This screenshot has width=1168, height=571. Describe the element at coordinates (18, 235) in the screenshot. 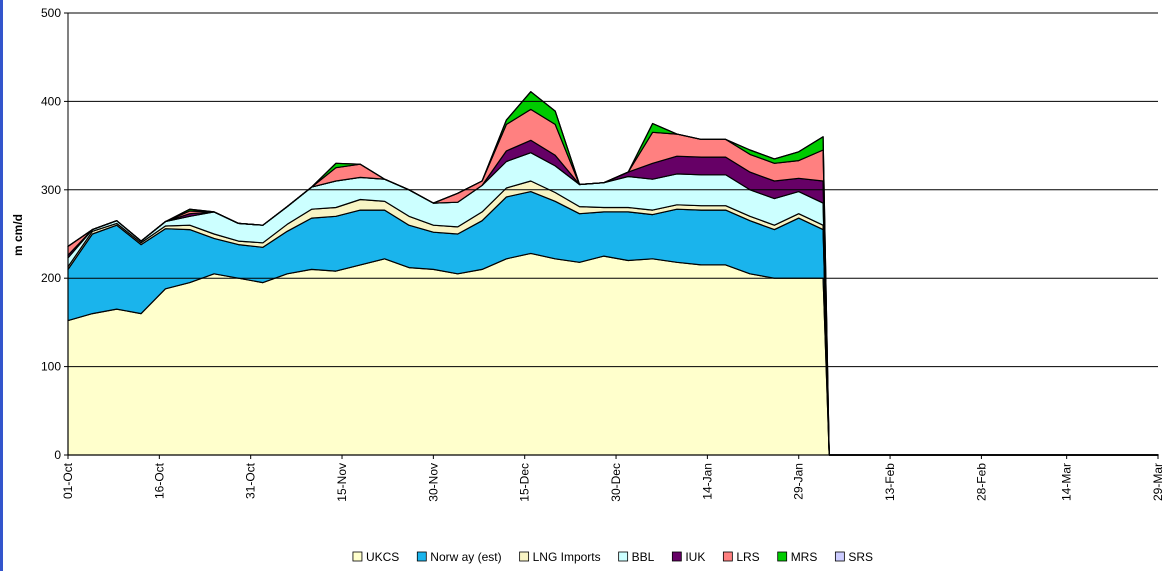

I see `y-axis-label: m cm/d` at that location.